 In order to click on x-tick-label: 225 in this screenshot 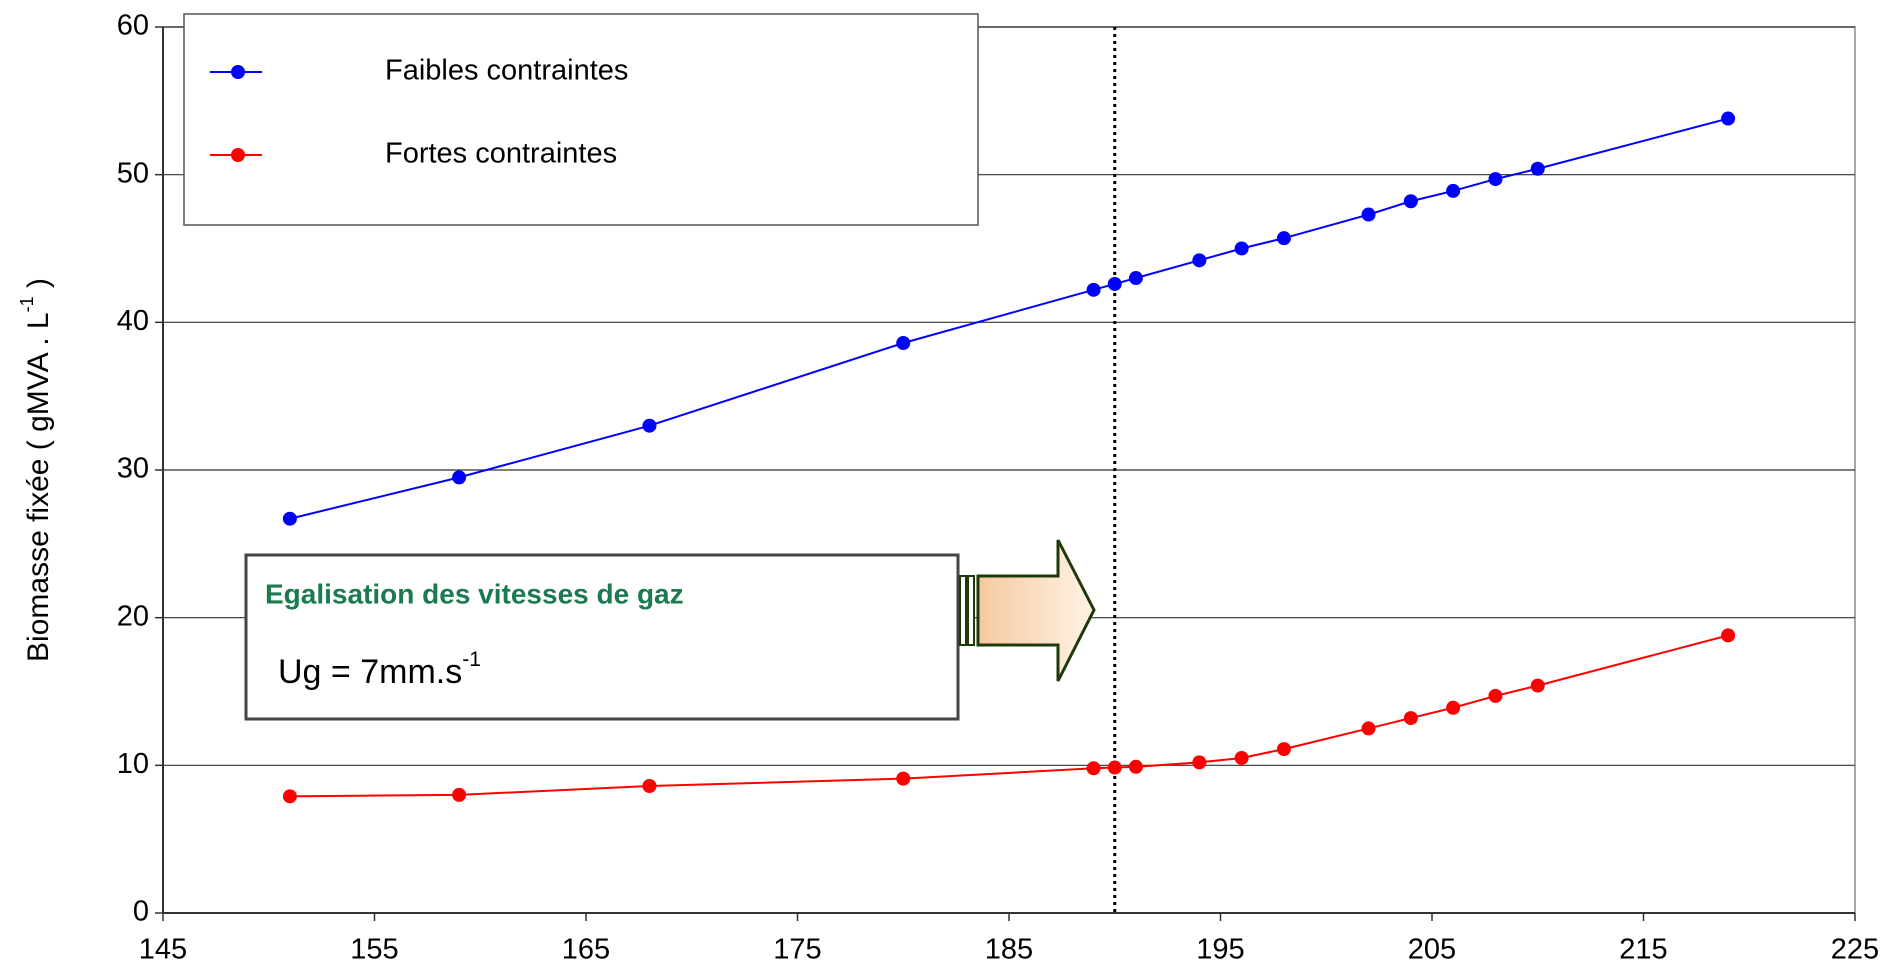, I will do `click(1855, 950)`.